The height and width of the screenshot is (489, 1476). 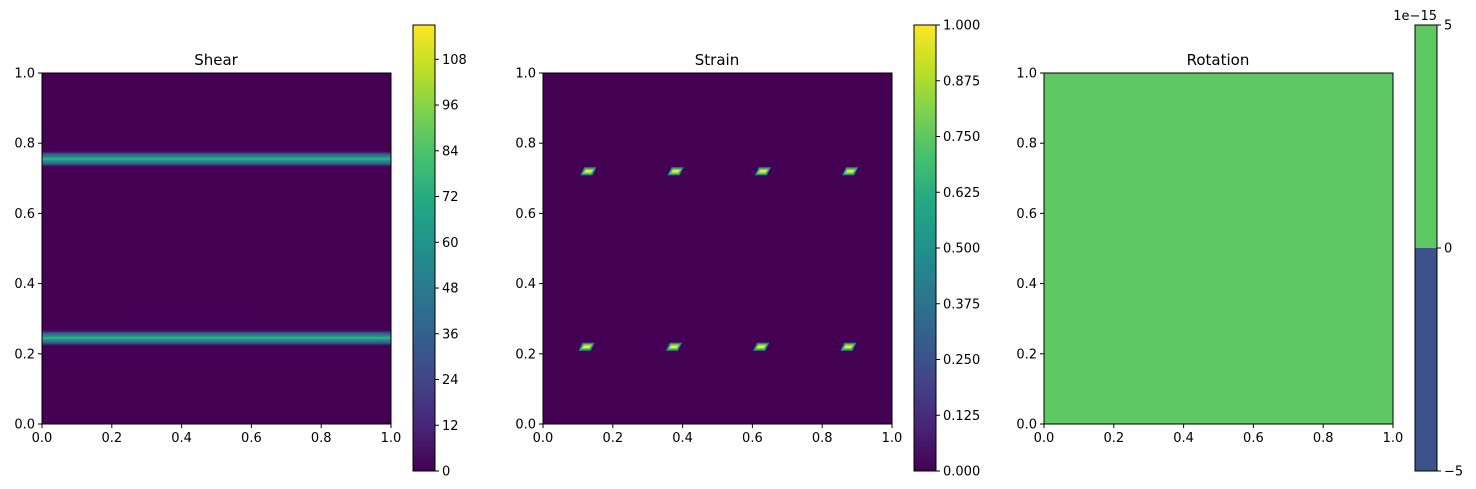 I want to click on rotation-x-tick-label: 0.6, so click(x=1253, y=438).